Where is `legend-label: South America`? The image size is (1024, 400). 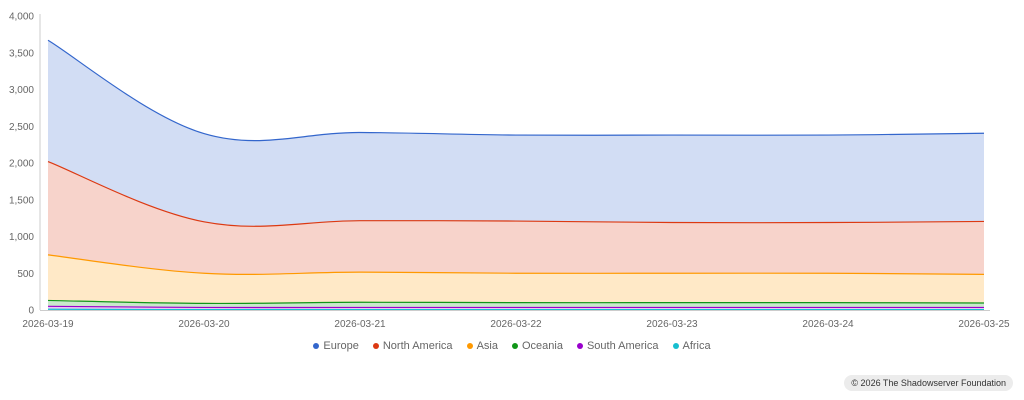 legend-label: South America is located at coordinates (622, 346).